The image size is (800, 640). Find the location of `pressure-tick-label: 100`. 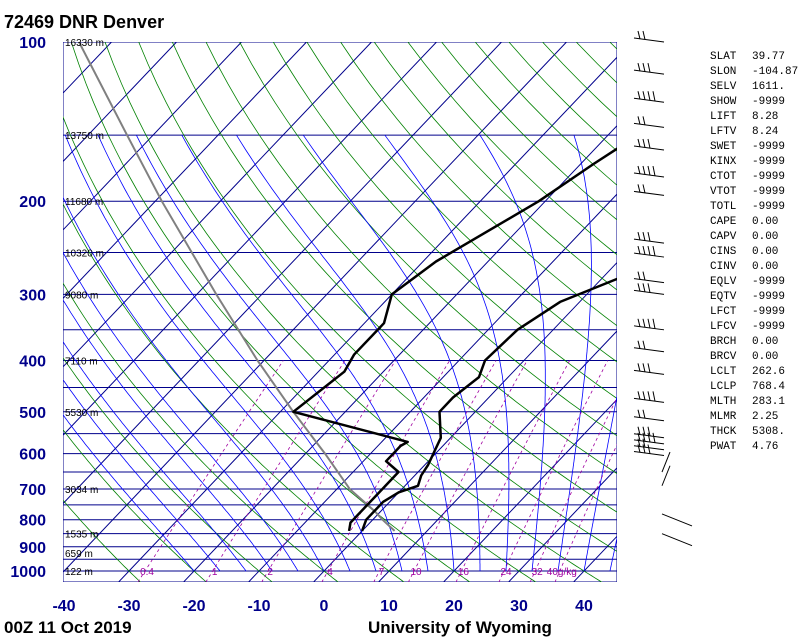

pressure-tick-label: 100 is located at coordinates (32, 43).